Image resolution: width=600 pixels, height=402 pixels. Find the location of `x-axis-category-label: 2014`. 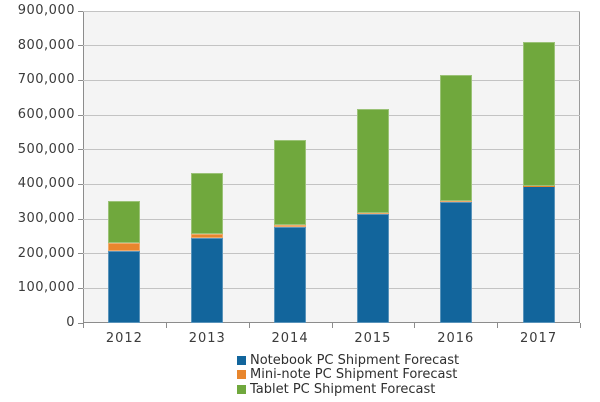

x-axis-category-label: 2014 is located at coordinates (290, 338).